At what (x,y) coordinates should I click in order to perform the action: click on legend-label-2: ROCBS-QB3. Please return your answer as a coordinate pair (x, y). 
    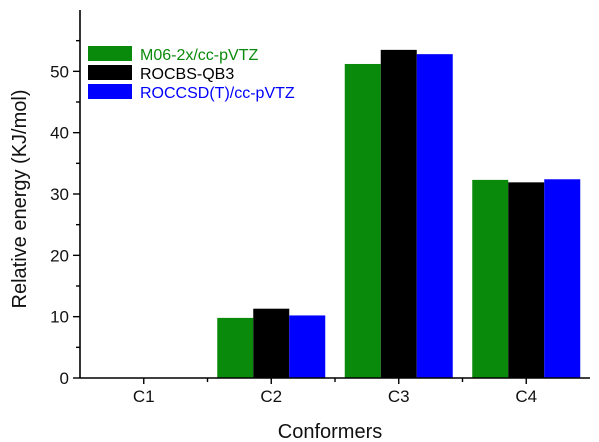
    Looking at the image, I should click on (187, 74).